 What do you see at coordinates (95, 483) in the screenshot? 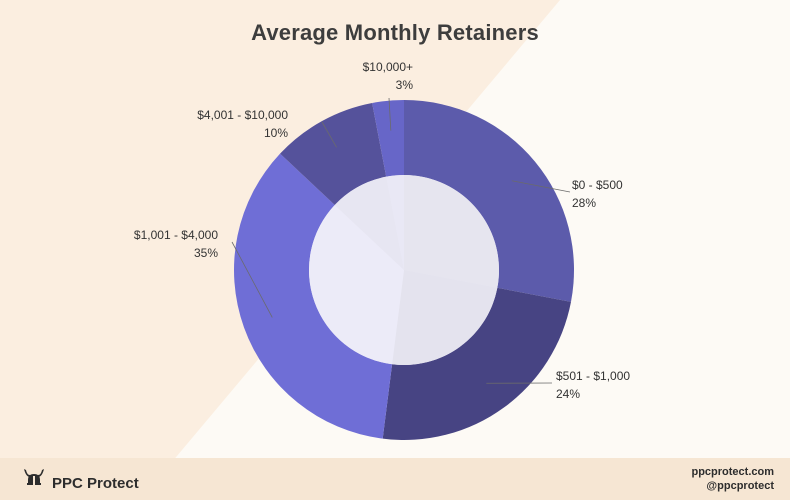
I see `brand-name: PPC Protect` at bounding box center [95, 483].